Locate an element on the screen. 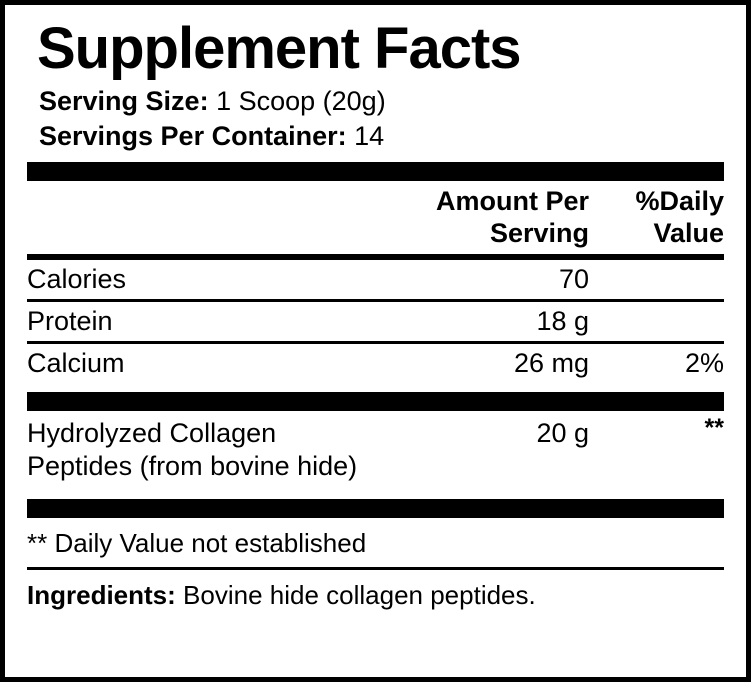 The image size is (751, 682). daily-value-header: %Daily Value is located at coordinates (656, 218).